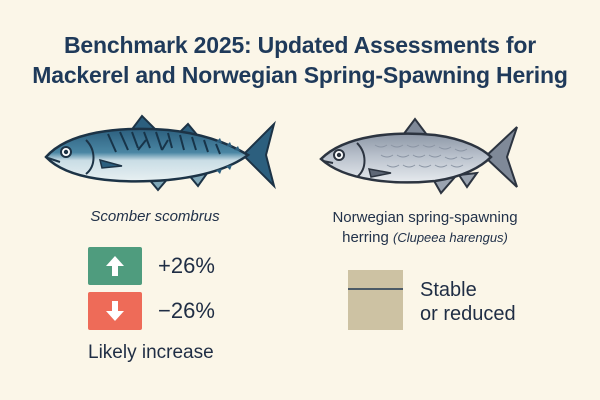  What do you see at coordinates (186, 310) in the screenshot?
I see `decrease-value: −26%` at bounding box center [186, 310].